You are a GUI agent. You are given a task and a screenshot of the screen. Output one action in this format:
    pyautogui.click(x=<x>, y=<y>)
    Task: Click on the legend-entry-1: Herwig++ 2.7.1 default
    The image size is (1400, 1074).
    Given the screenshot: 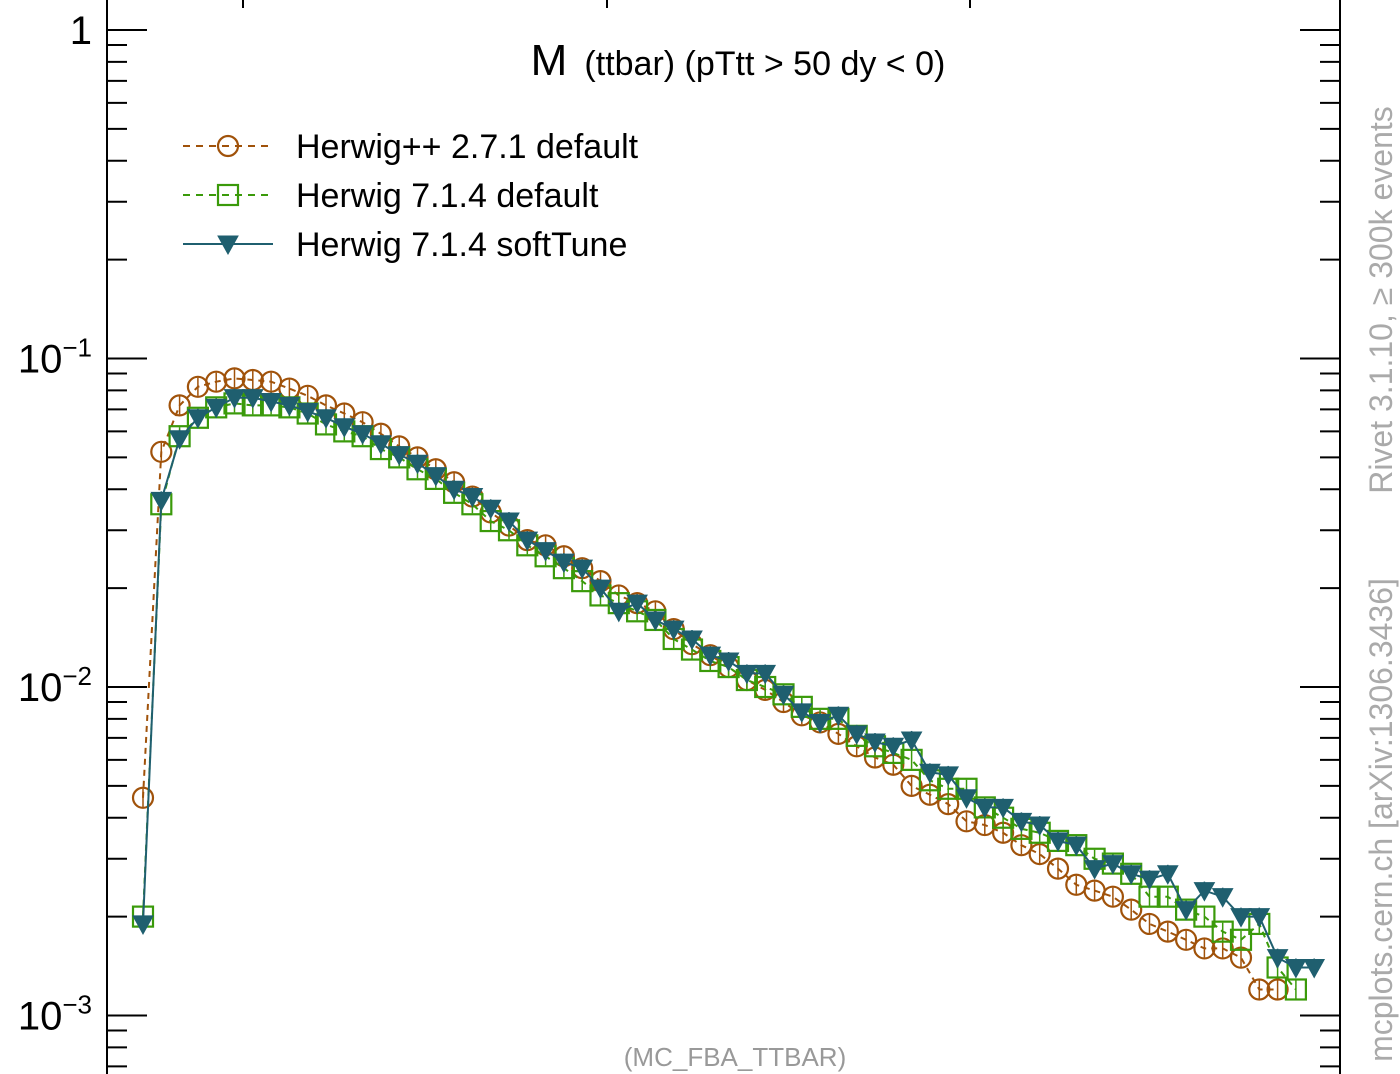 What is the action you would take?
    pyautogui.click(x=411, y=147)
    